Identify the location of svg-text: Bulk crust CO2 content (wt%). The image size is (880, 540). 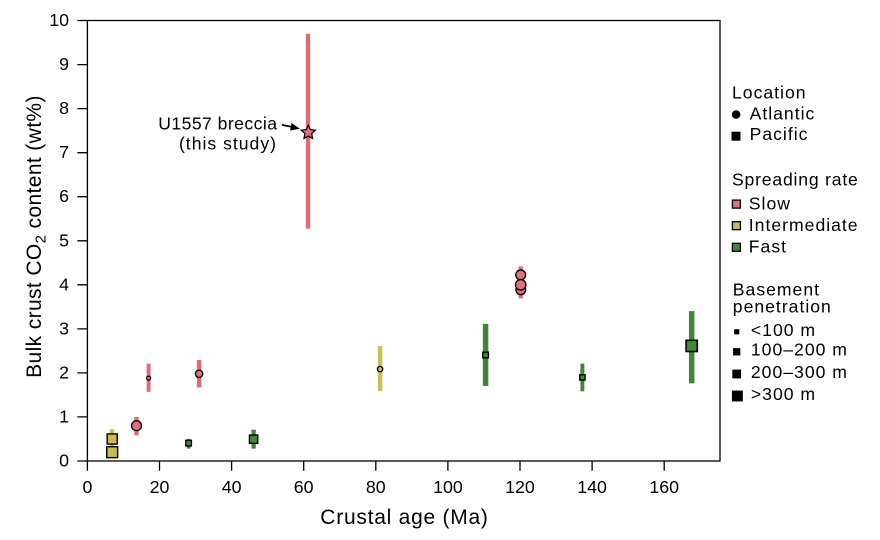
(36, 236).